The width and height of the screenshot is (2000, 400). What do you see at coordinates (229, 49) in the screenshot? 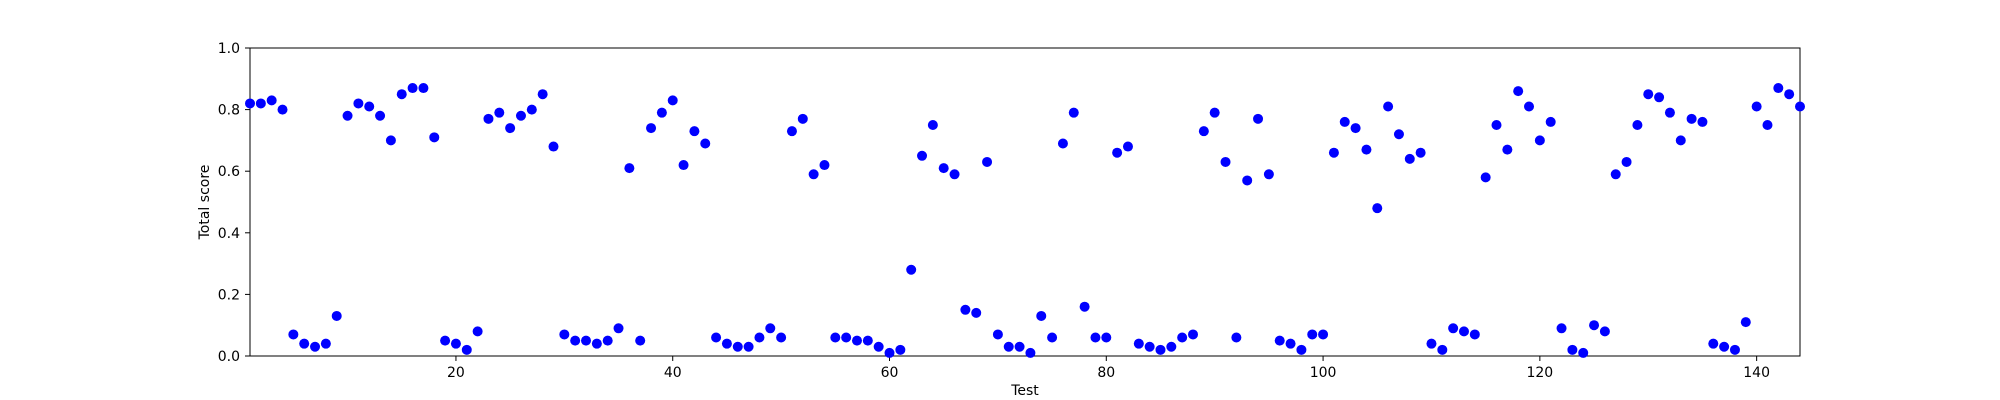
I see `y-tick-label: 1.0` at bounding box center [229, 49].